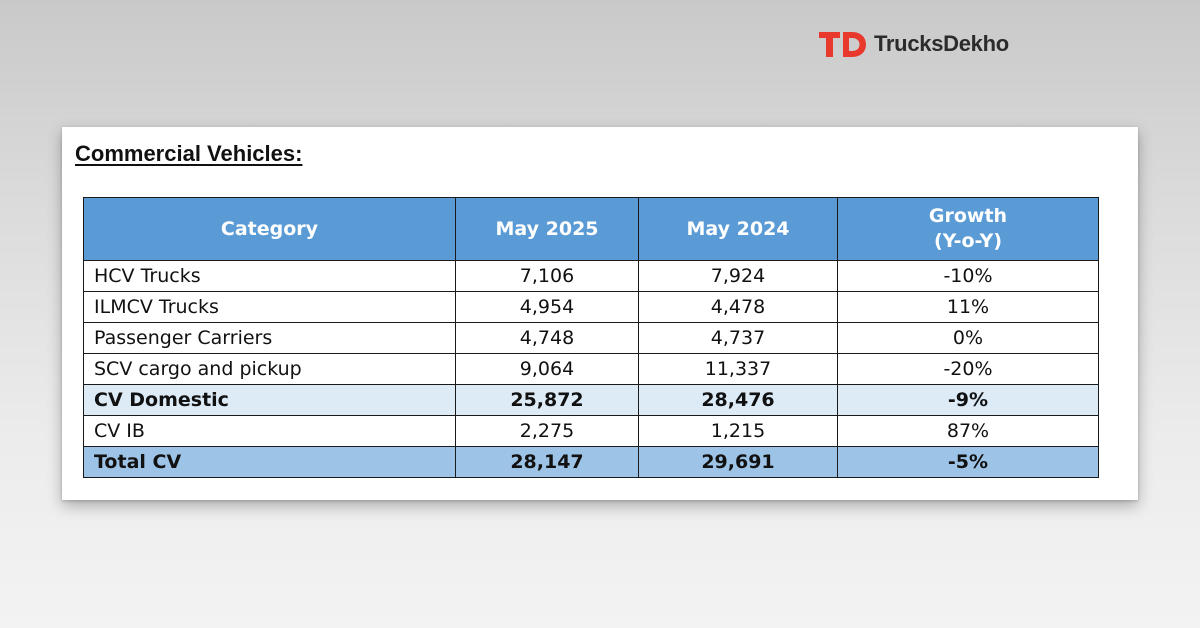  Describe the element at coordinates (269, 369) in the screenshot. I see `cell-category: SCV cargo and pickup` at that location.